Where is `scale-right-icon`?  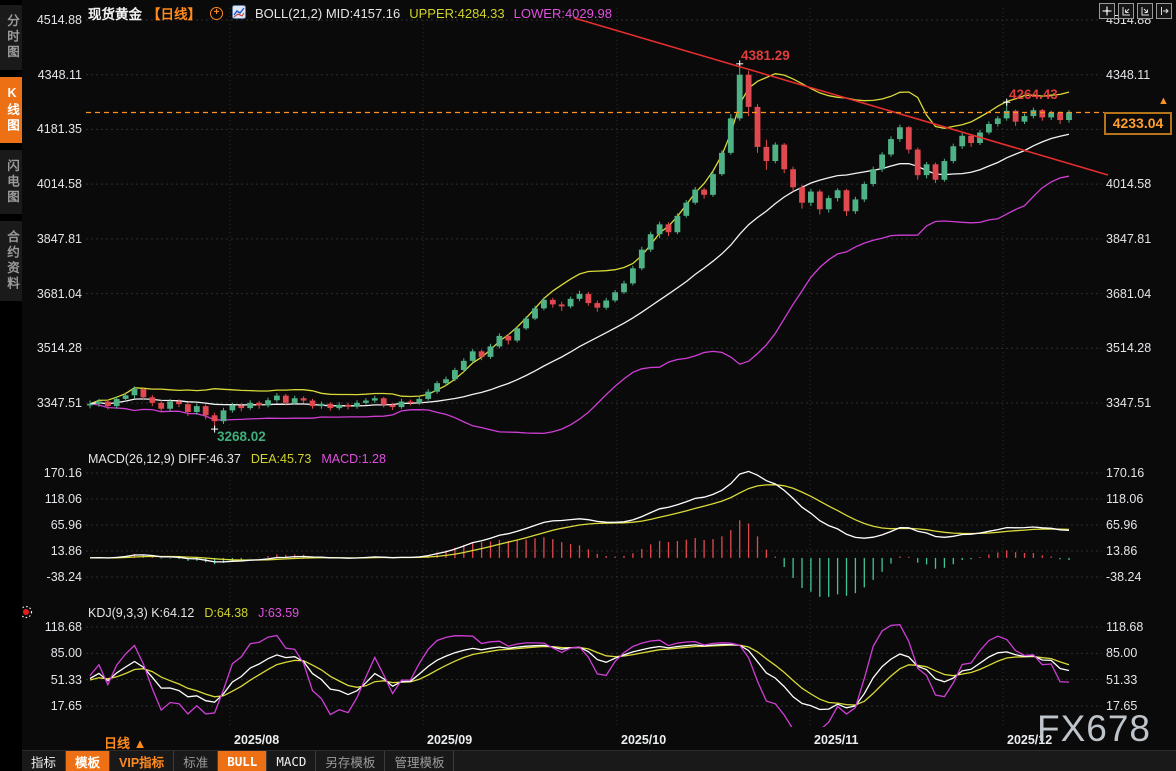 scale-right-icon is located at coordinates (1145, 11).